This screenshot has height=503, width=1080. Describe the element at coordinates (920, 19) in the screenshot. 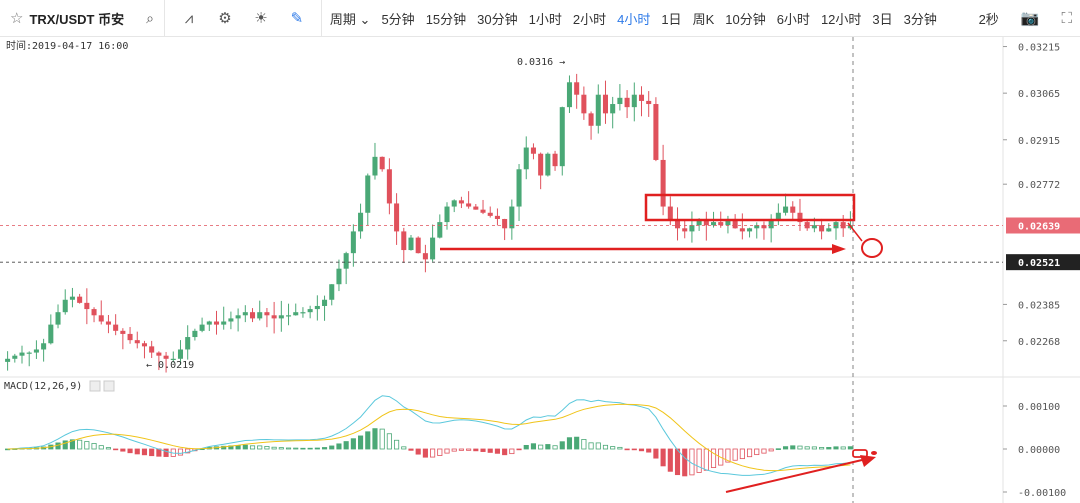

I see `period-3m: 3分钟` at that location.